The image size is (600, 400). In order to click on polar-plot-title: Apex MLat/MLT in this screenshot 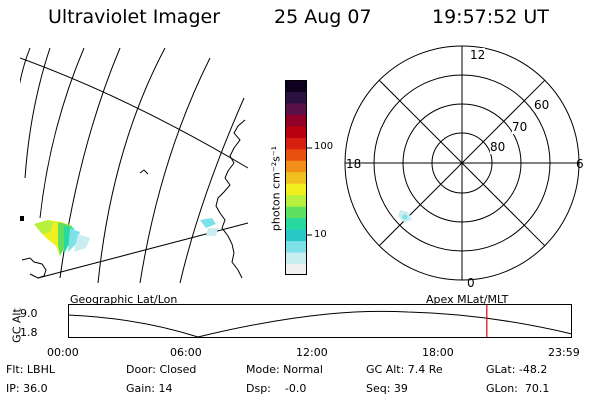, I will do `click(467, 299)`.